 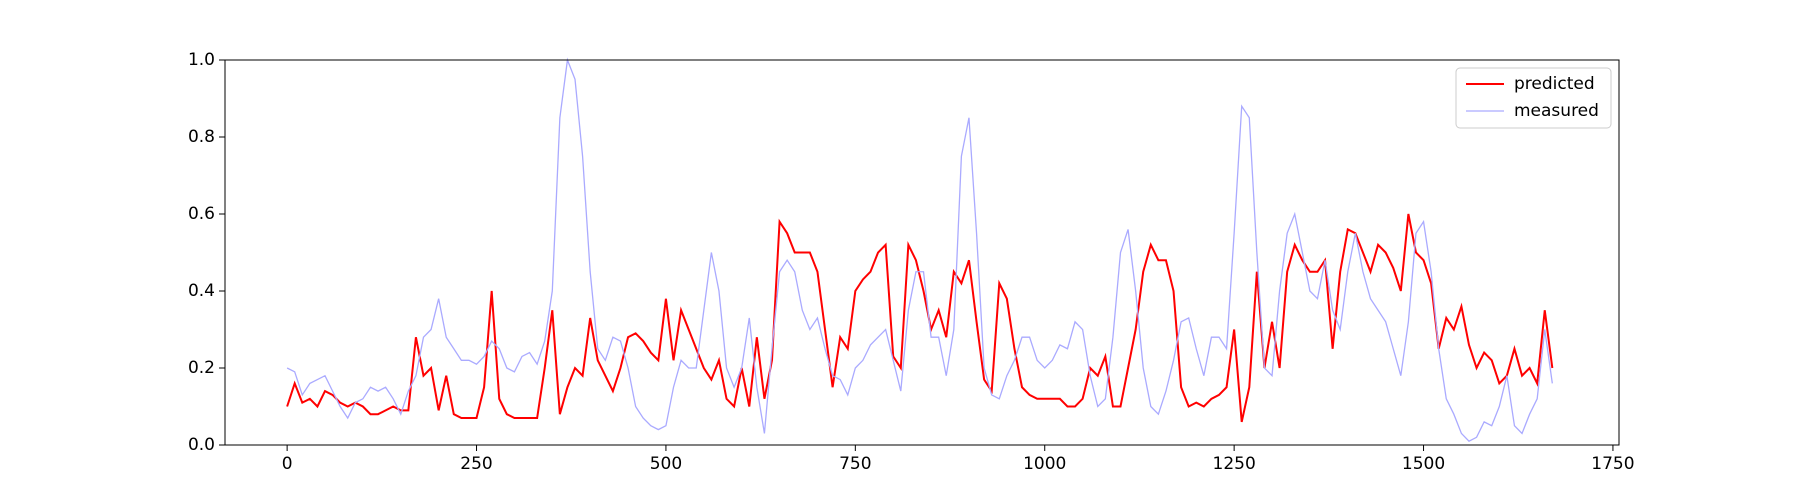 I want to click on y-tick-label: 0.4, so click(x=201, y=291).